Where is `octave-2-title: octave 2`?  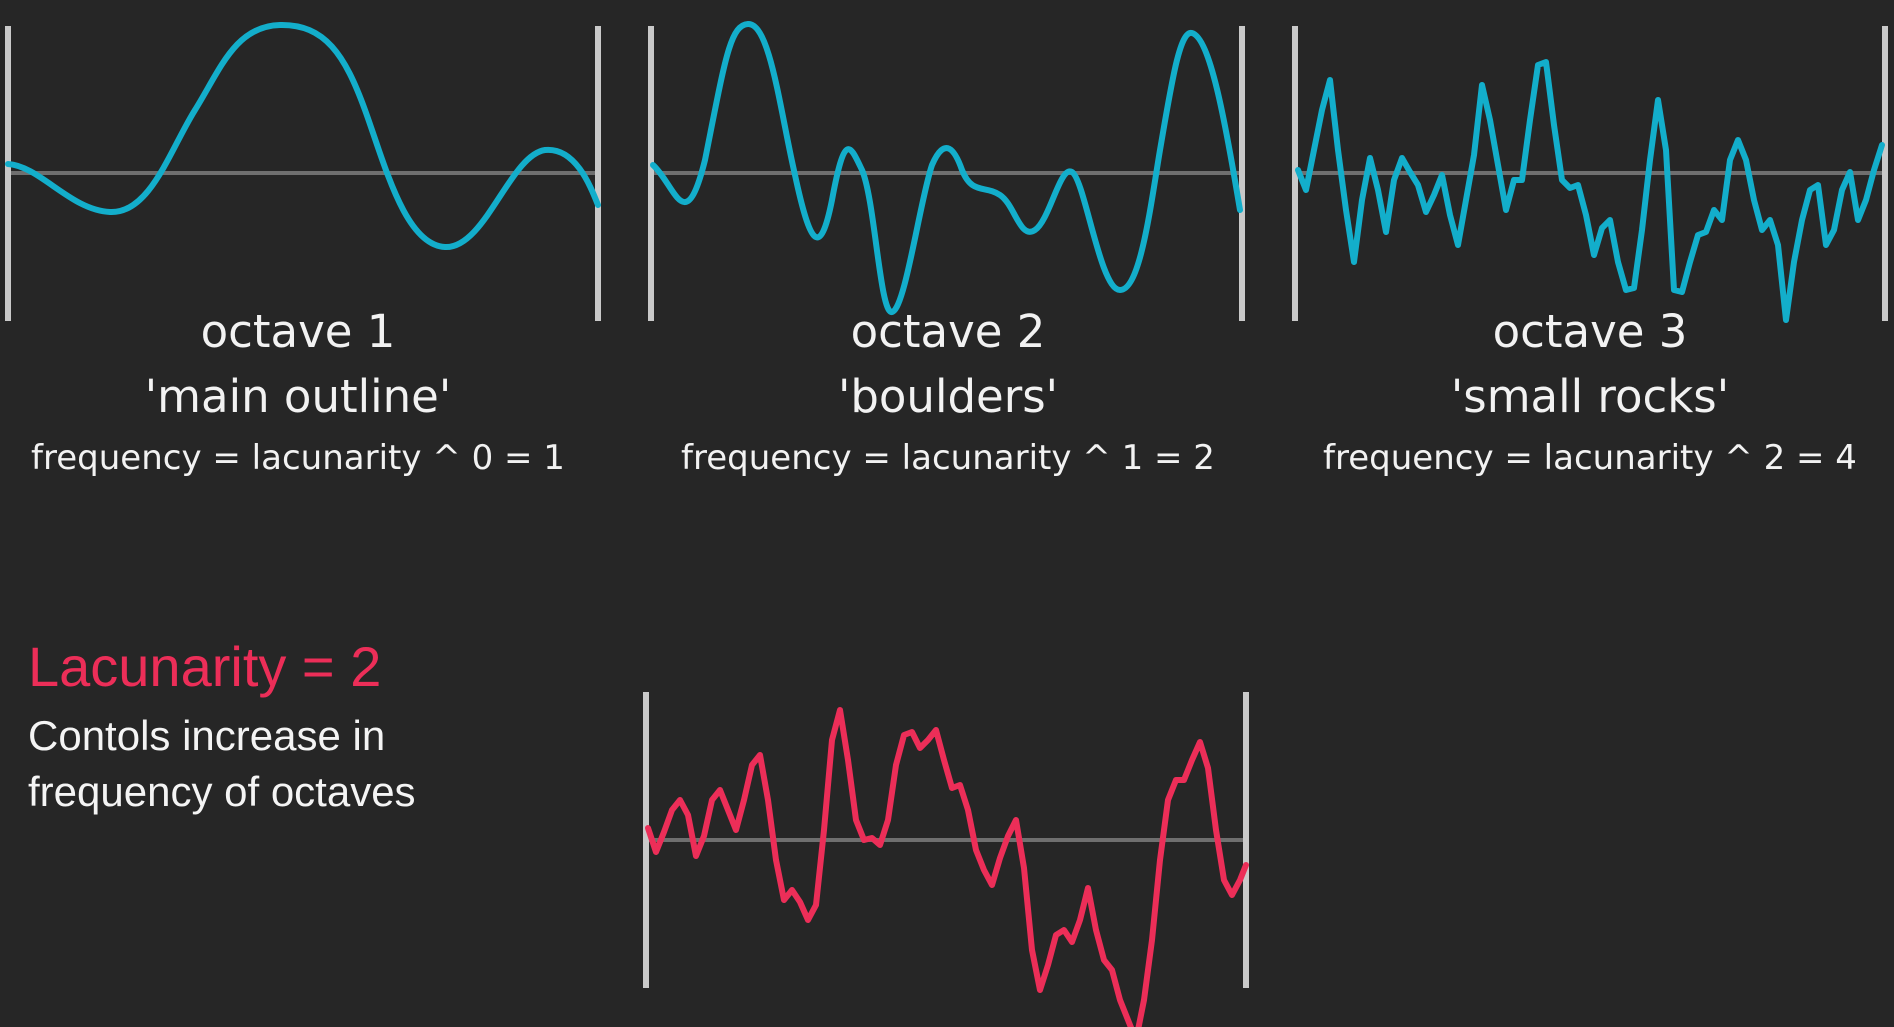
octave-2-title: octave 2 is located at coordinates (948, 331).